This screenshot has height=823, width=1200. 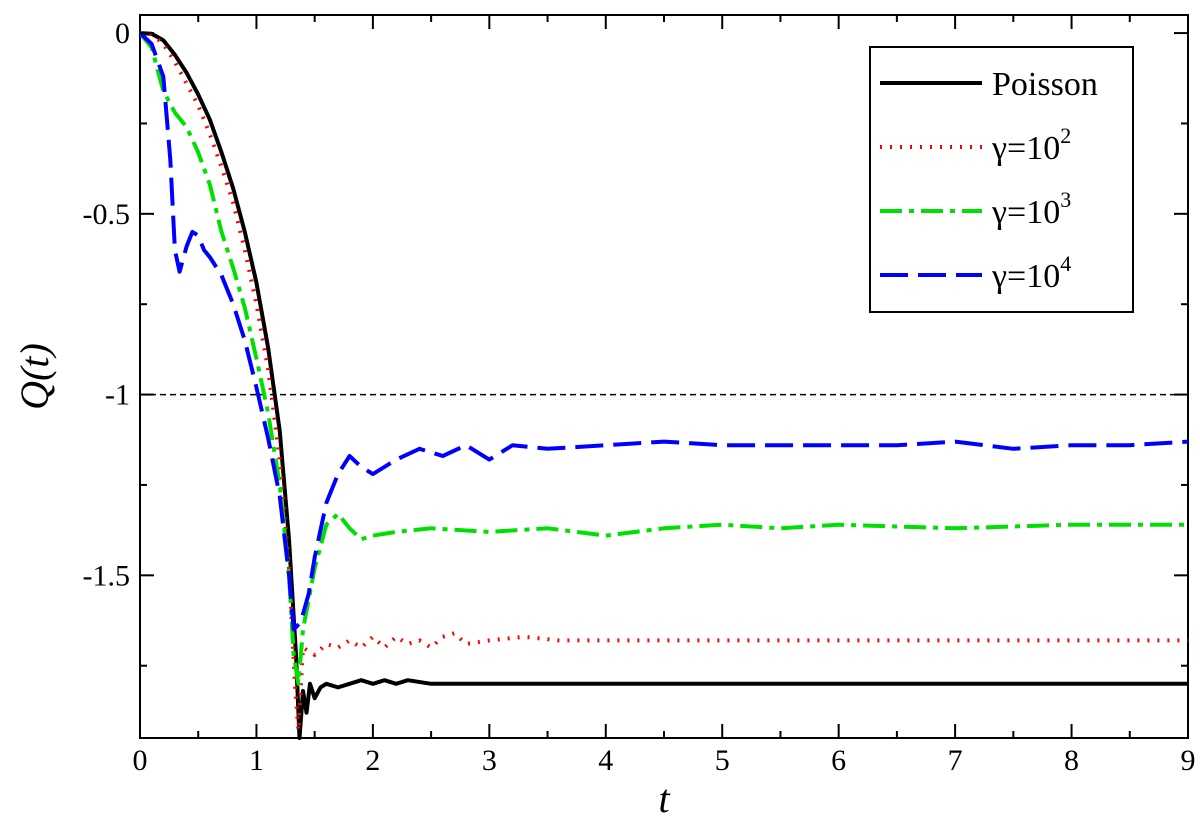 What do you see at coordinates (107, 214) in the screenshot?
I see `y-tick-label: -0.5` at bounding box center [107, 214].